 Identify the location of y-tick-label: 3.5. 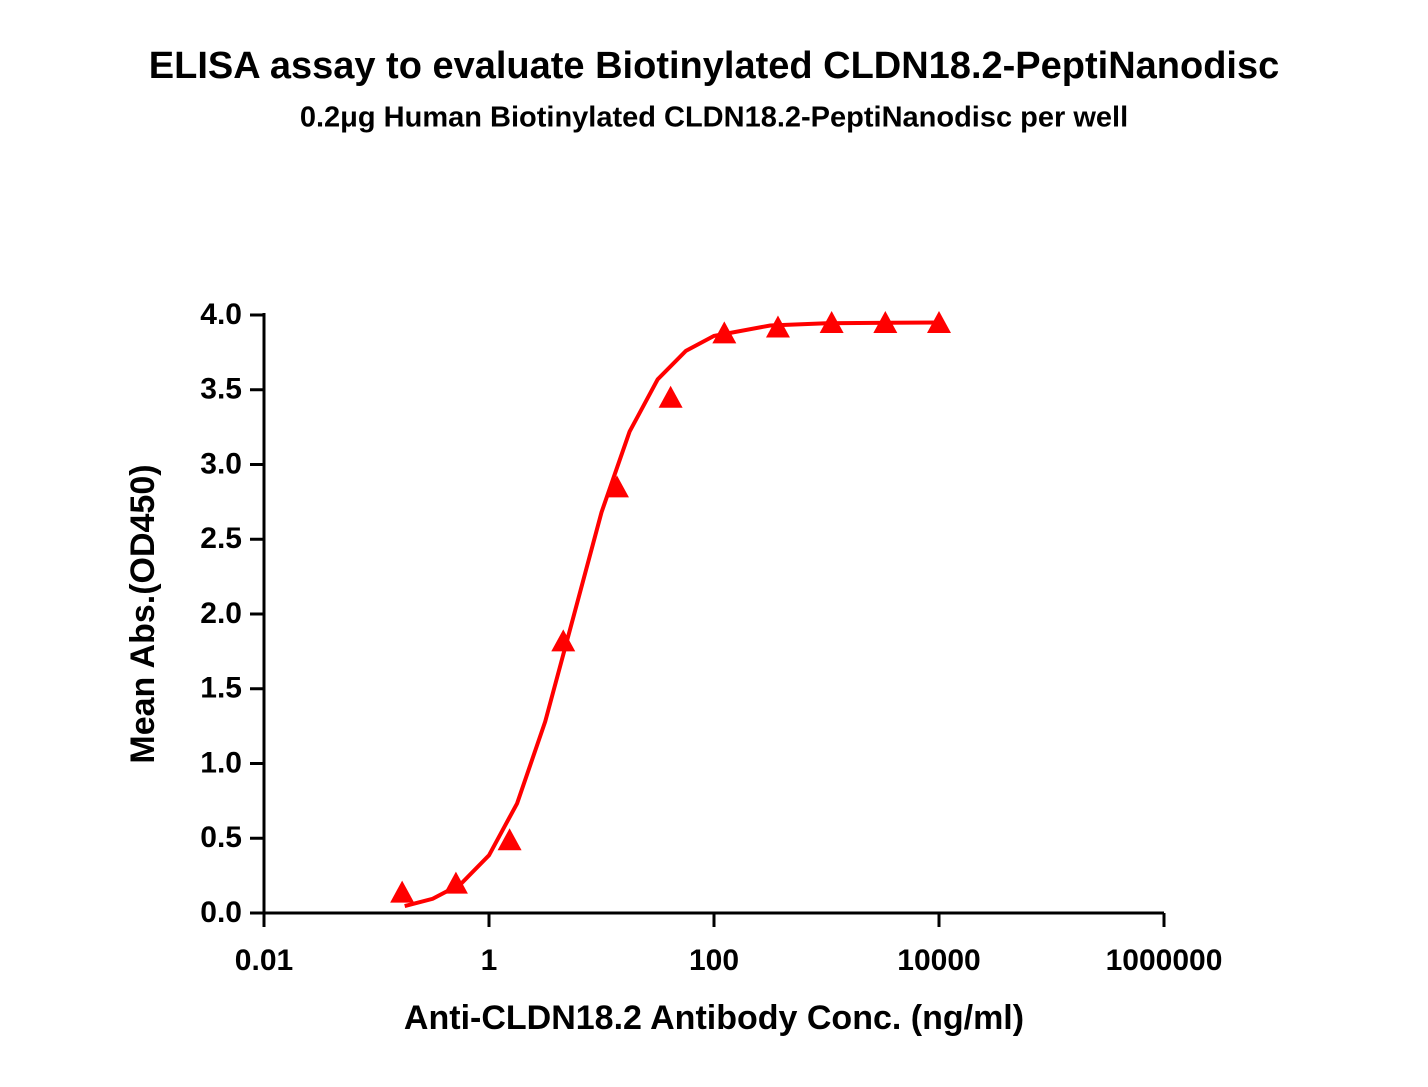
(221, 389).